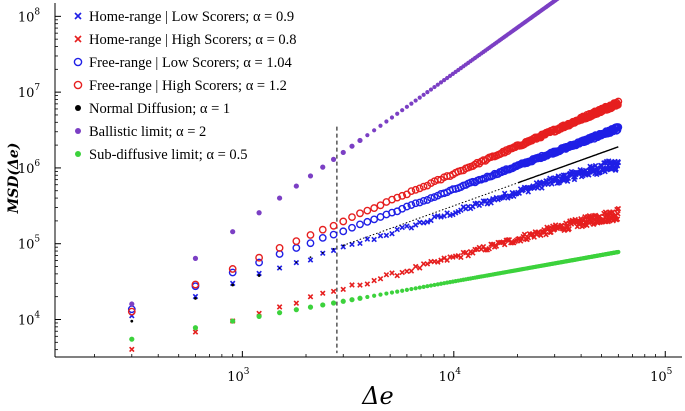 The height and width of the screenshot is (411, 685). I want to click on x-axis-title: Δe, so click(377, 396).